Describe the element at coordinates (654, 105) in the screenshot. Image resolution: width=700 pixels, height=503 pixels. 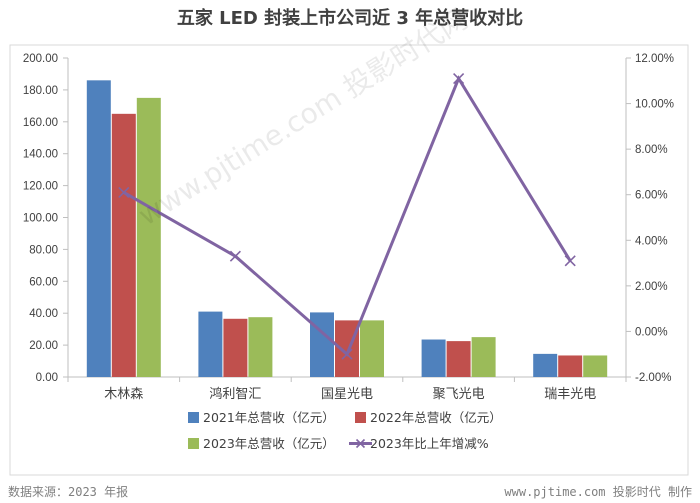
I see `y-right-tick-label: 10.00%` at that location.